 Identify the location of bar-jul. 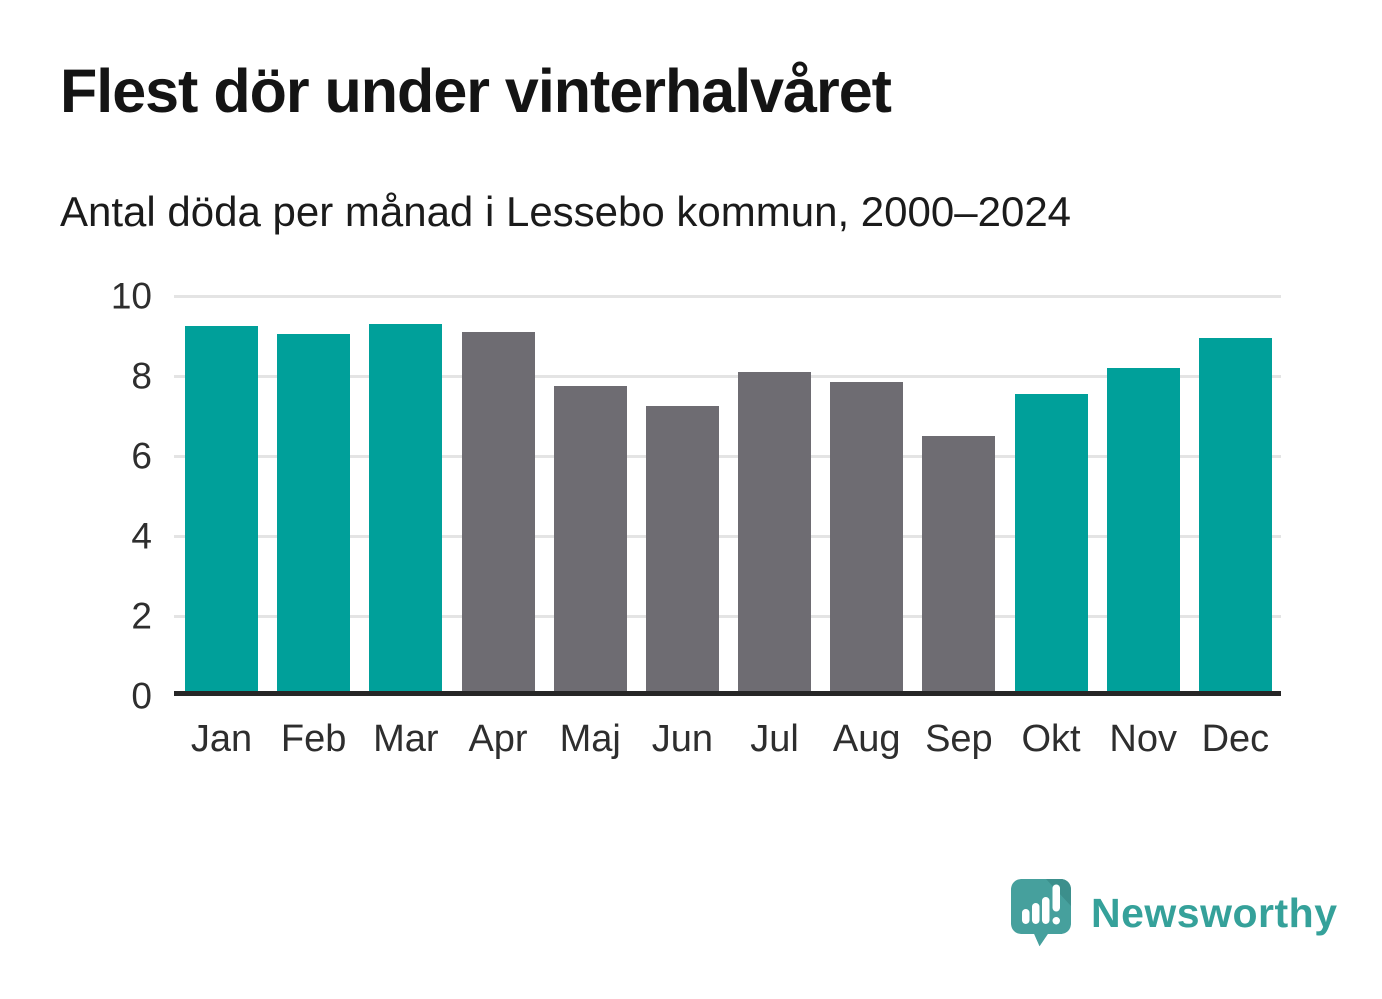
(775, 534).